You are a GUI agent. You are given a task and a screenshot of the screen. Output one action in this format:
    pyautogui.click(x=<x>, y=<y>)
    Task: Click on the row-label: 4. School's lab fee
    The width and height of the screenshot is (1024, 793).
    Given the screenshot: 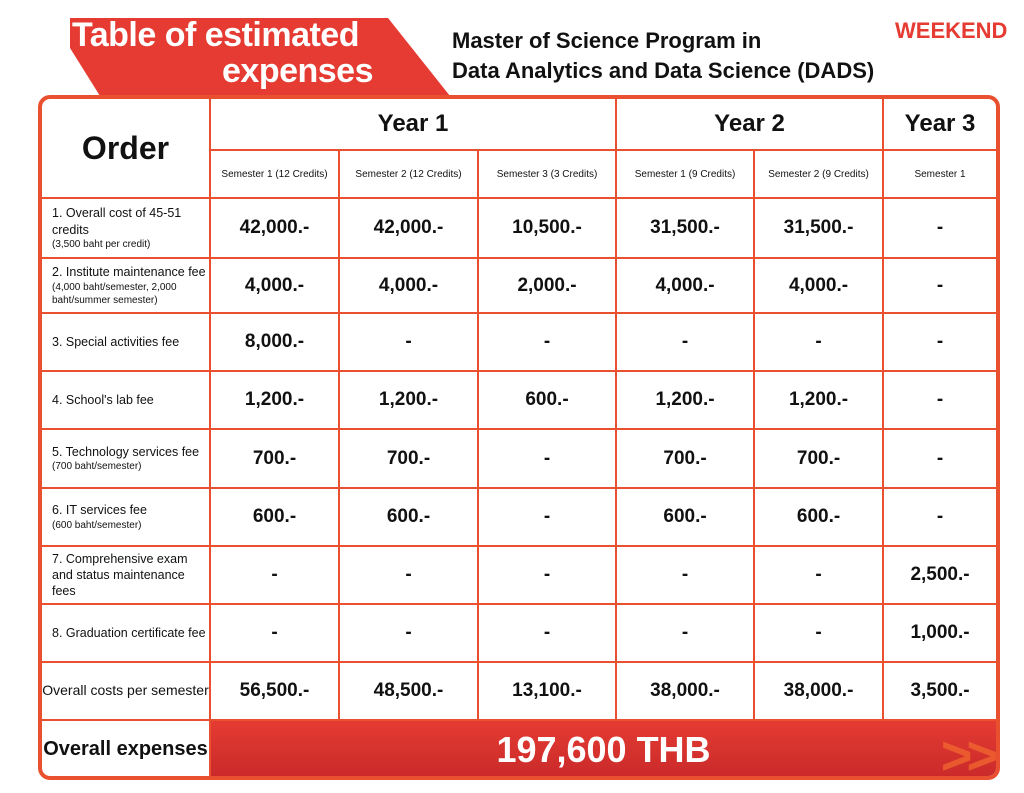 What is the action you would take?
    pyautogui.click(x=126, y=400)
    